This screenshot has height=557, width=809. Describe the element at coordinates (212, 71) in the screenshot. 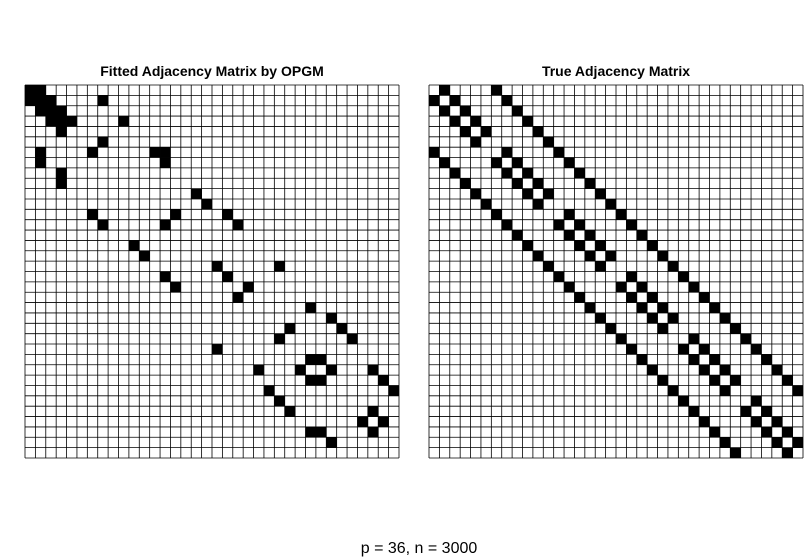

I see `fitted-matrix-title: Fitted Adjacency Matrix by OPGM` at that location.